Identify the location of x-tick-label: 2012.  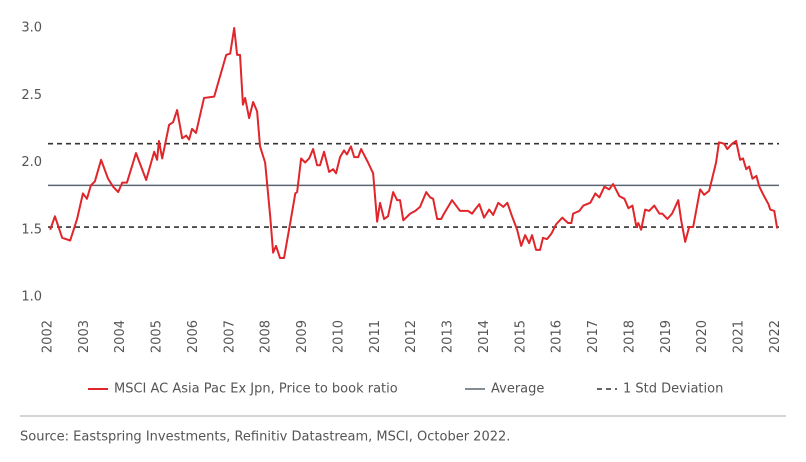
(411, 336).